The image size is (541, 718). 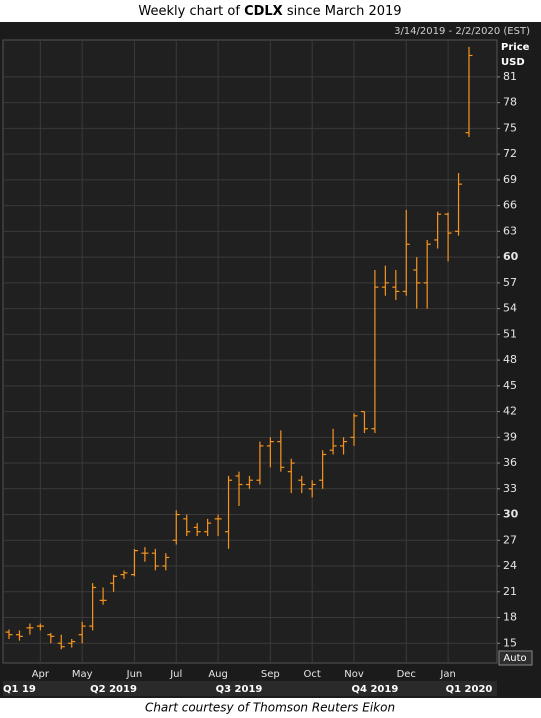 I want to click on y-tick-label: 24, so click(x=510, y=565).